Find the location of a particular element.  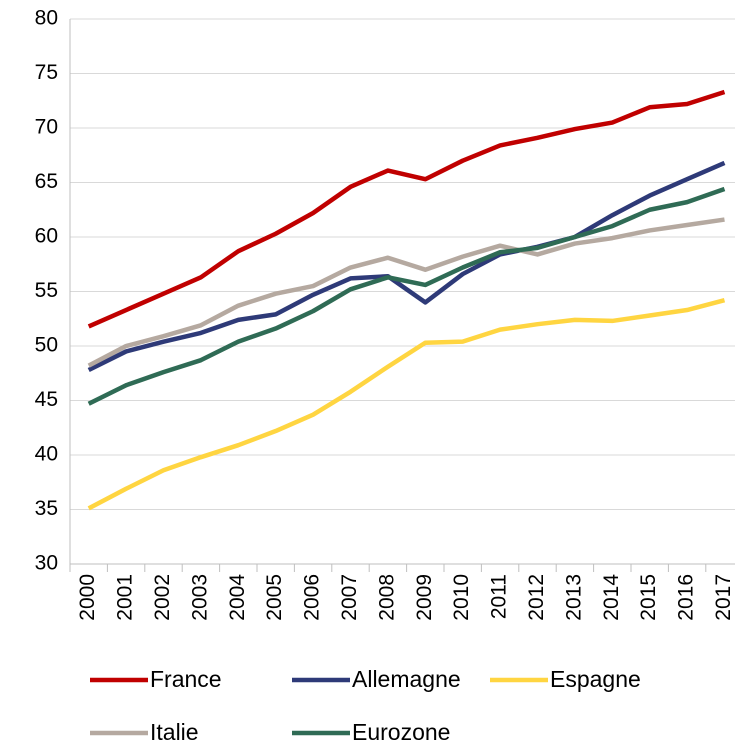

y-tick-label: 80 is located at coordinates (46, 18).